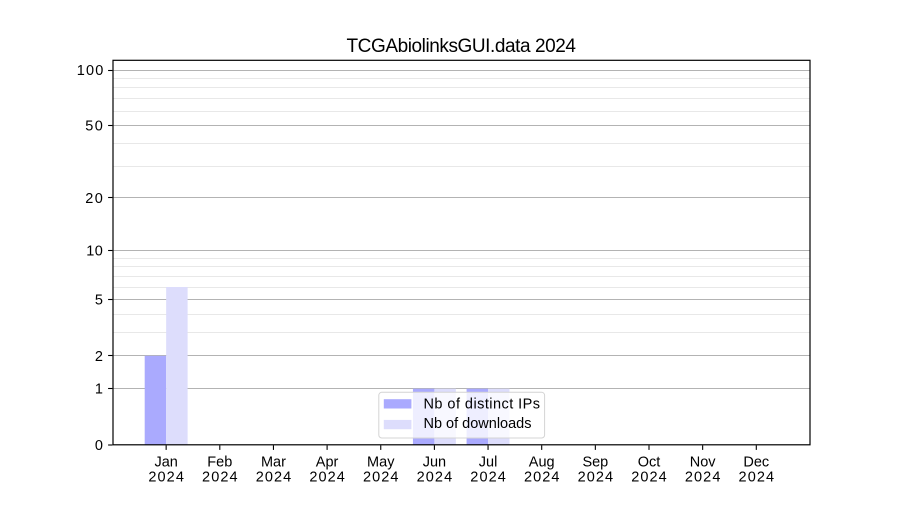  I want to click on svg-text: Jan, so click(165, 462).